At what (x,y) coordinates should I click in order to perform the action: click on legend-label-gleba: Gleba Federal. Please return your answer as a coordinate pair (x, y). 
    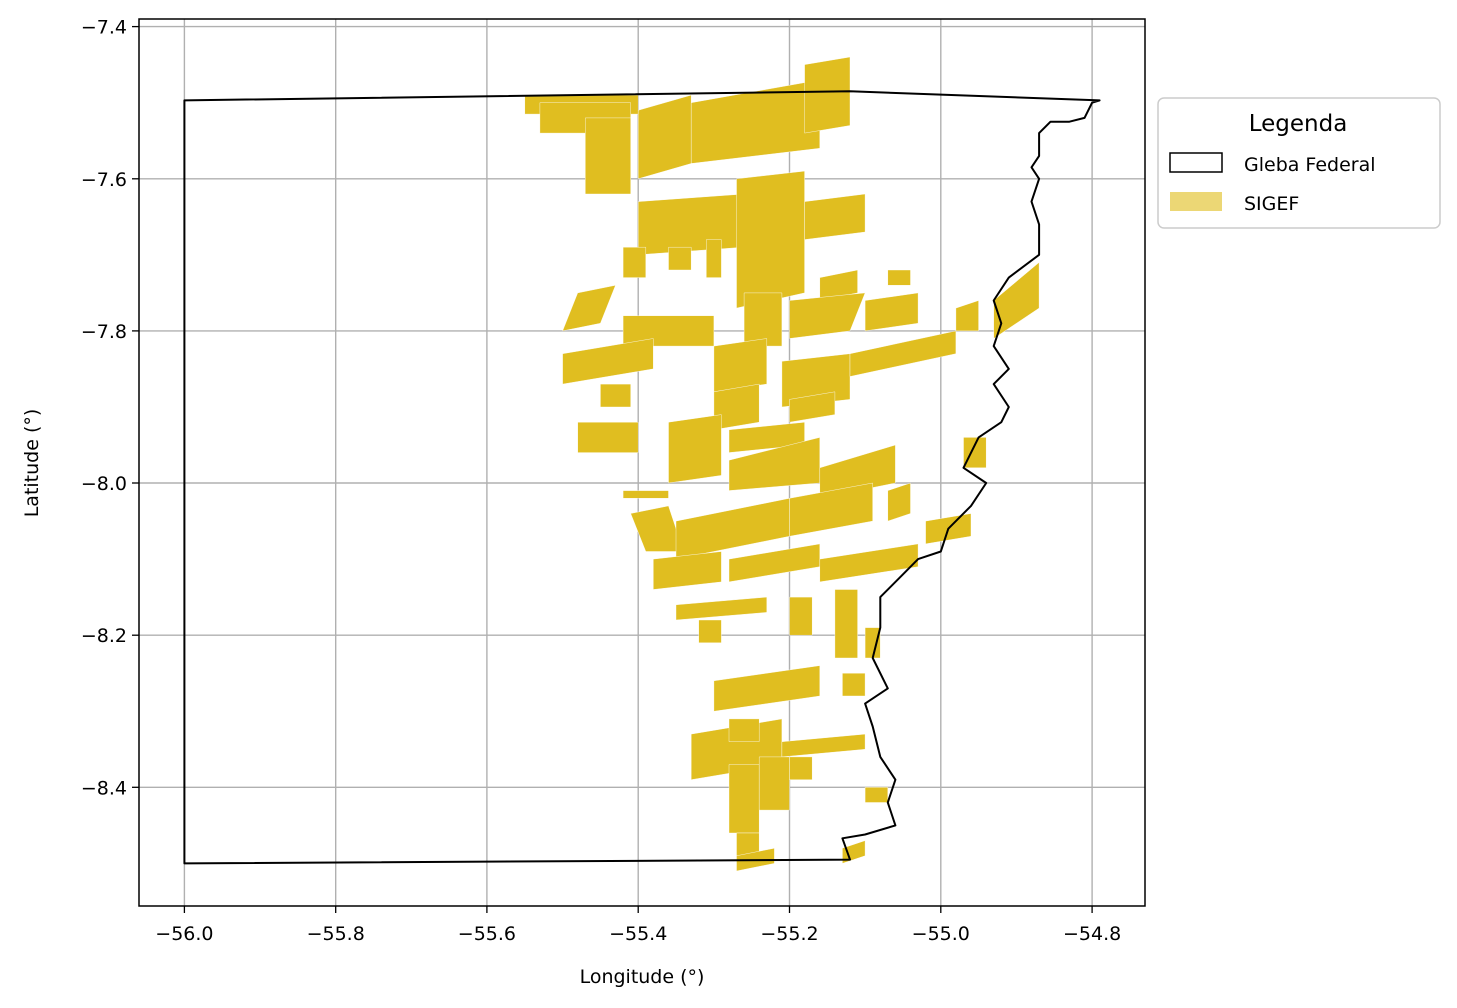
    Looking at the image, I should click on (1310, 165).